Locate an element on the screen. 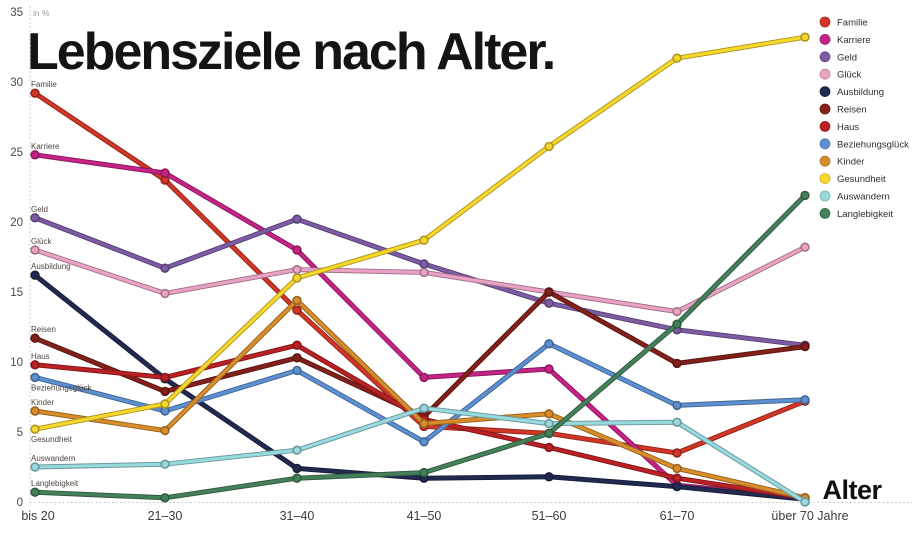 The height and width of the screenshot is (533, 915). series-start-label: Auswandern is located at coordinates (53, 458).